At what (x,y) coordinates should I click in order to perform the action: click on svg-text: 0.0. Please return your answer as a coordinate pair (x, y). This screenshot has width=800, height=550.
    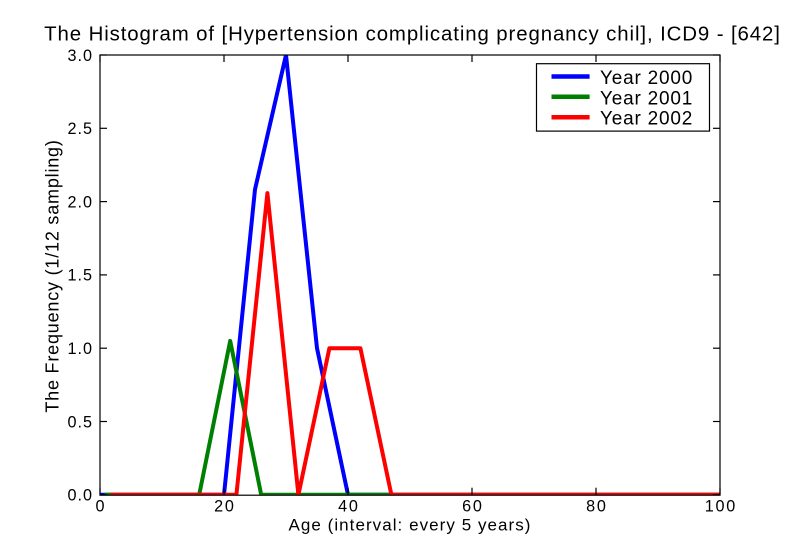
    Looking at the image, I should click on (80, 496).